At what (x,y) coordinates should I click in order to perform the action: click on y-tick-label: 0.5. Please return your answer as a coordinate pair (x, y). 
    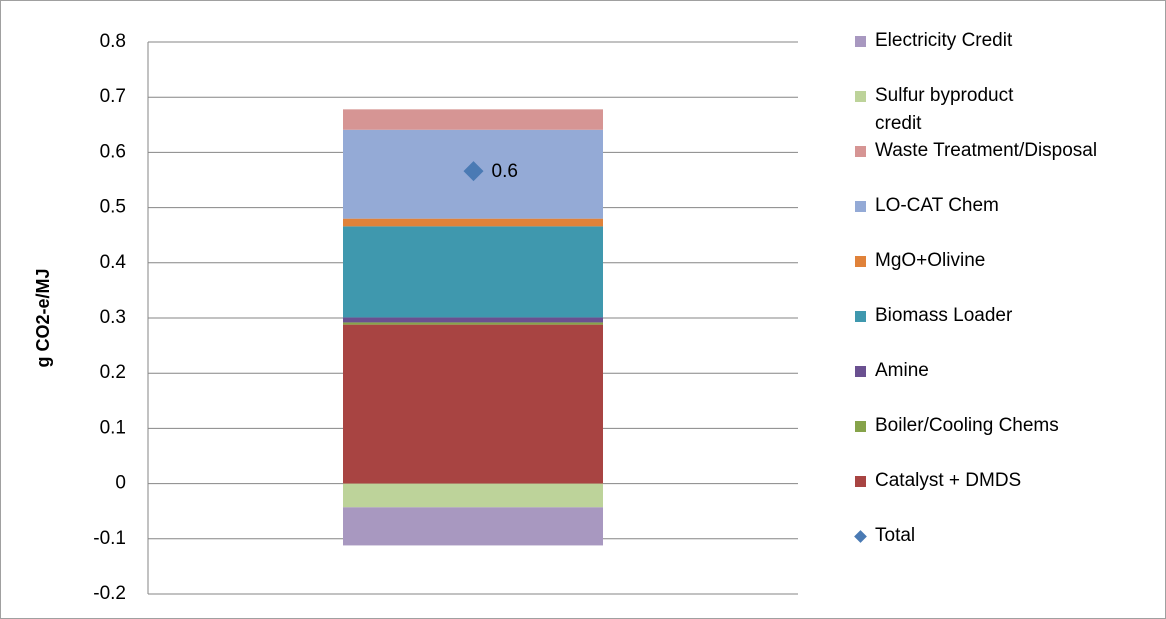
    Looking at the image, I should click on (113, 207).